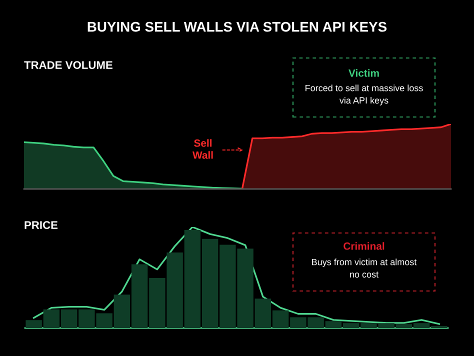 Image resolution: width=474 pixels, height=356 pixels. What do you see at coordinates (202, 149) in the screenshot?
I see `annotation: Sell Wall` at bounding box center [202, 149].